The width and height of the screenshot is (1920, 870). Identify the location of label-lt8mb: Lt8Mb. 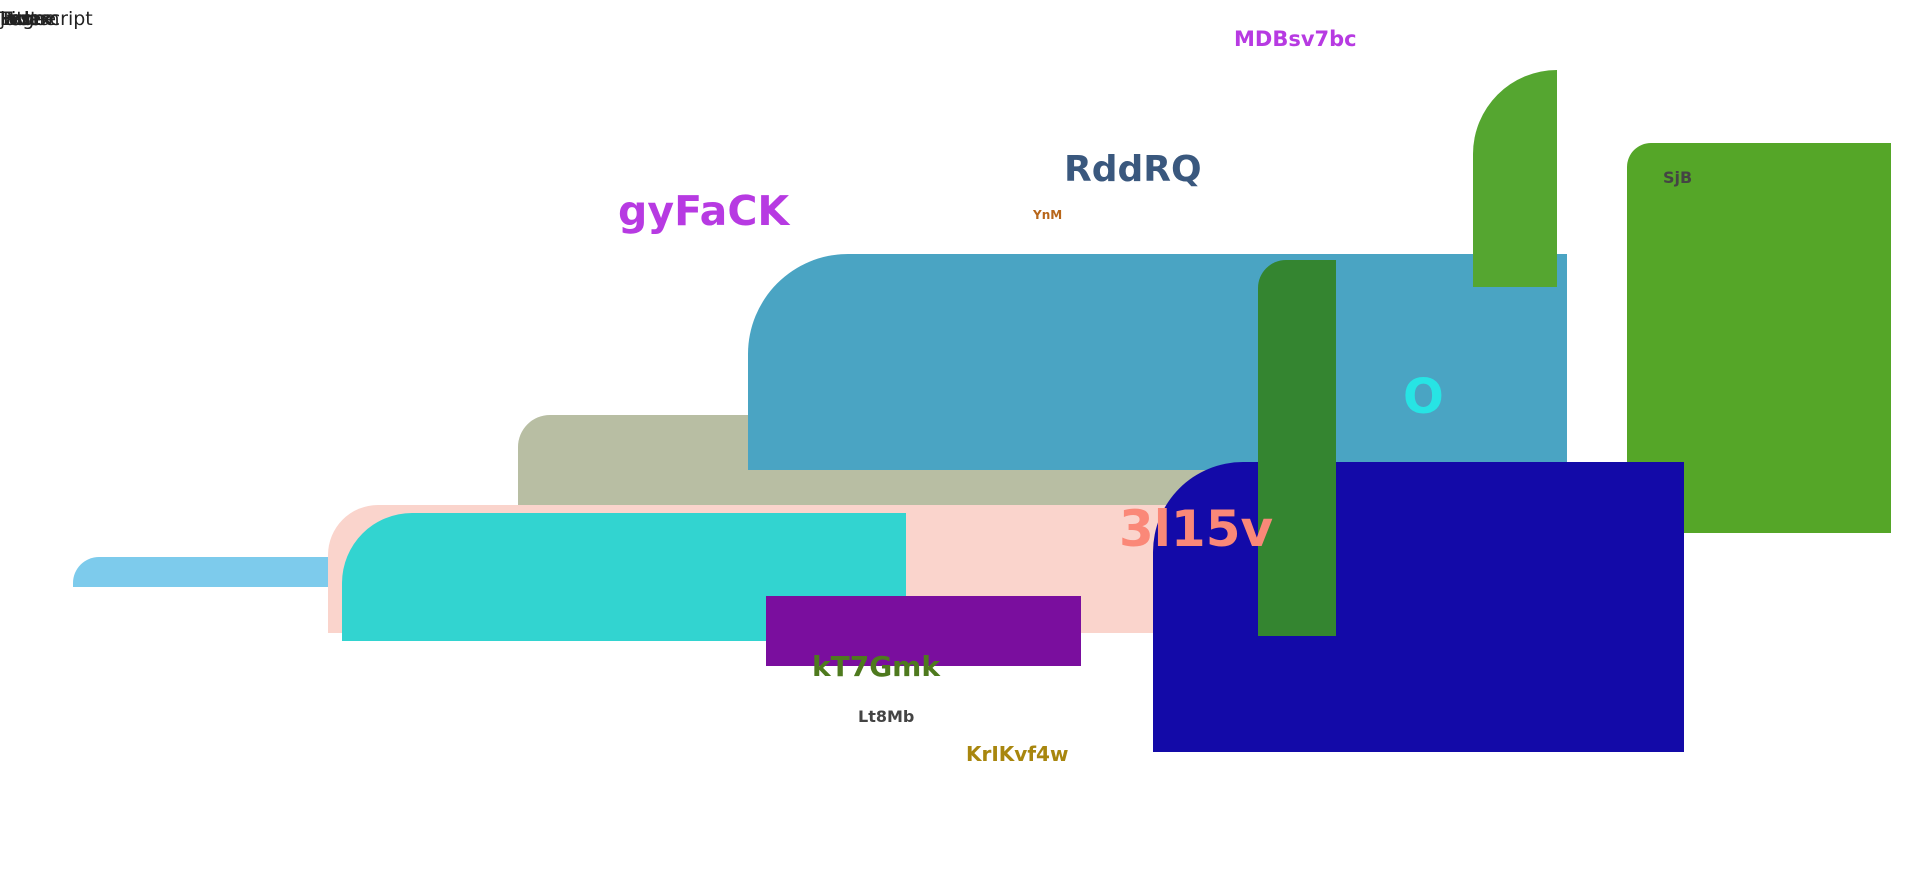
(886, 716).